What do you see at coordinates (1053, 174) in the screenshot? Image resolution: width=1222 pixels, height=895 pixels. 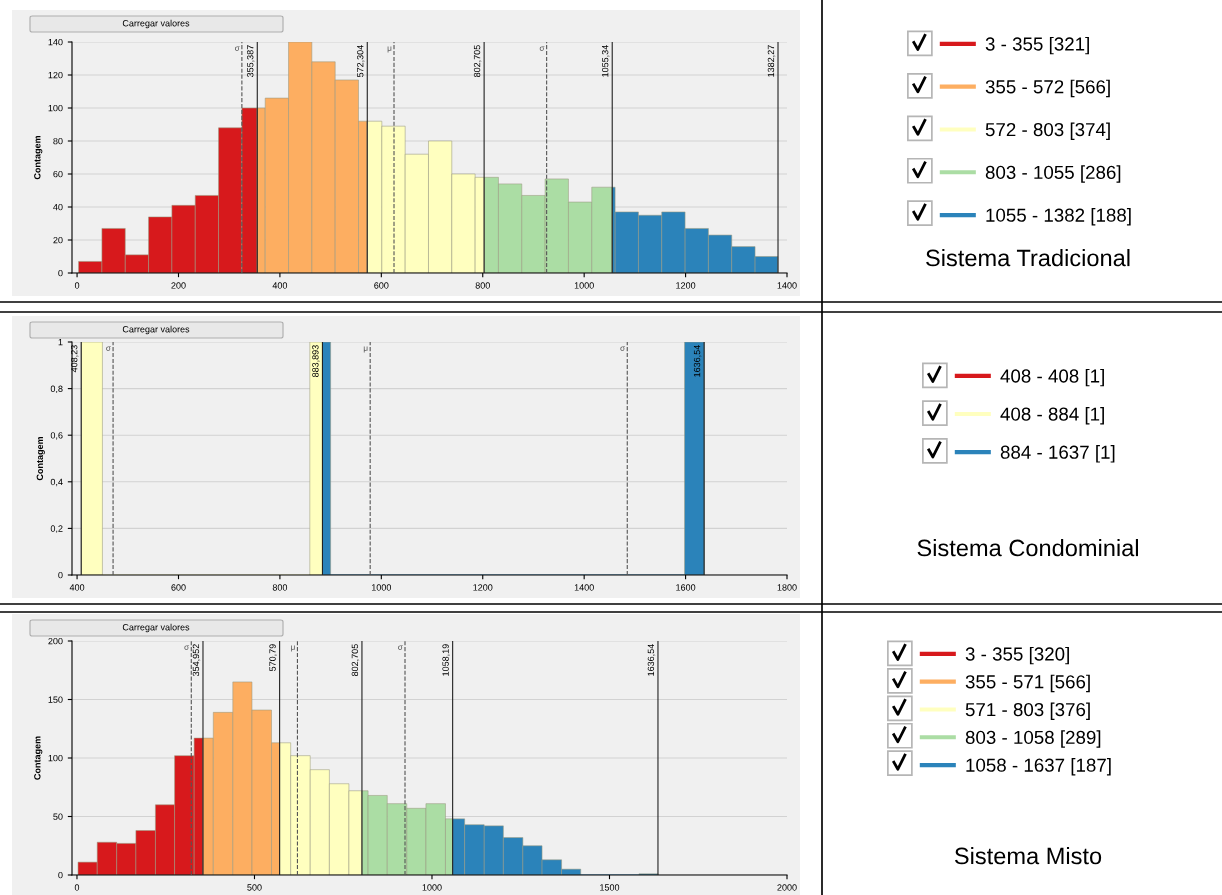 I see `legend-label: 803 - 1055 [286]` at bounding box center [1053, 174].